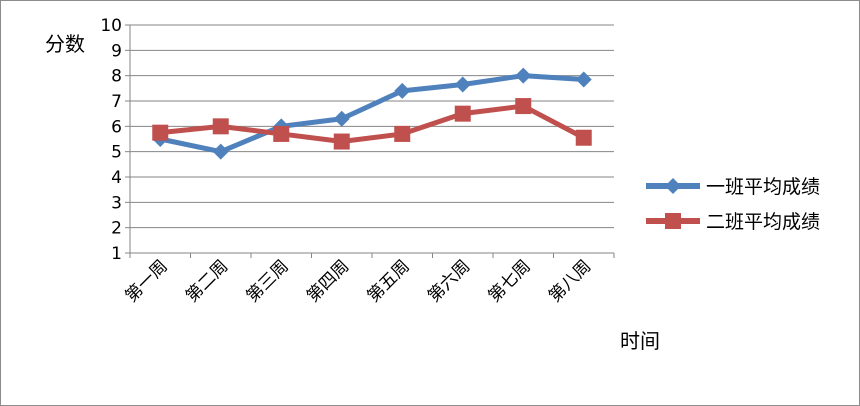 The width and height of the screenshot is (860, 406). I want to click on x-tick-label: 第八周, so click(570, 281).